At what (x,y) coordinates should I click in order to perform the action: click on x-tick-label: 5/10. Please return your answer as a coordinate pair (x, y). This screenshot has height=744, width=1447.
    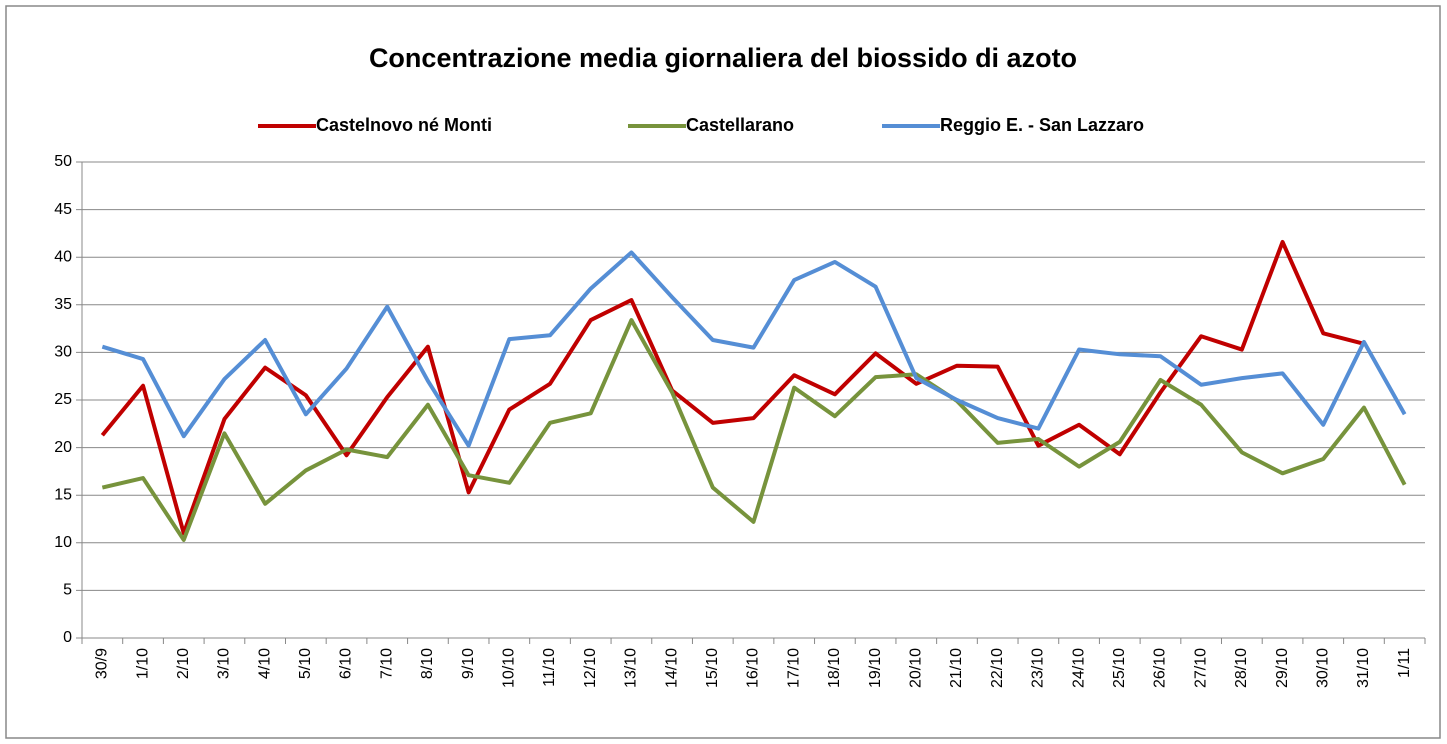
    Looking at the image, I should click on (305, 663).